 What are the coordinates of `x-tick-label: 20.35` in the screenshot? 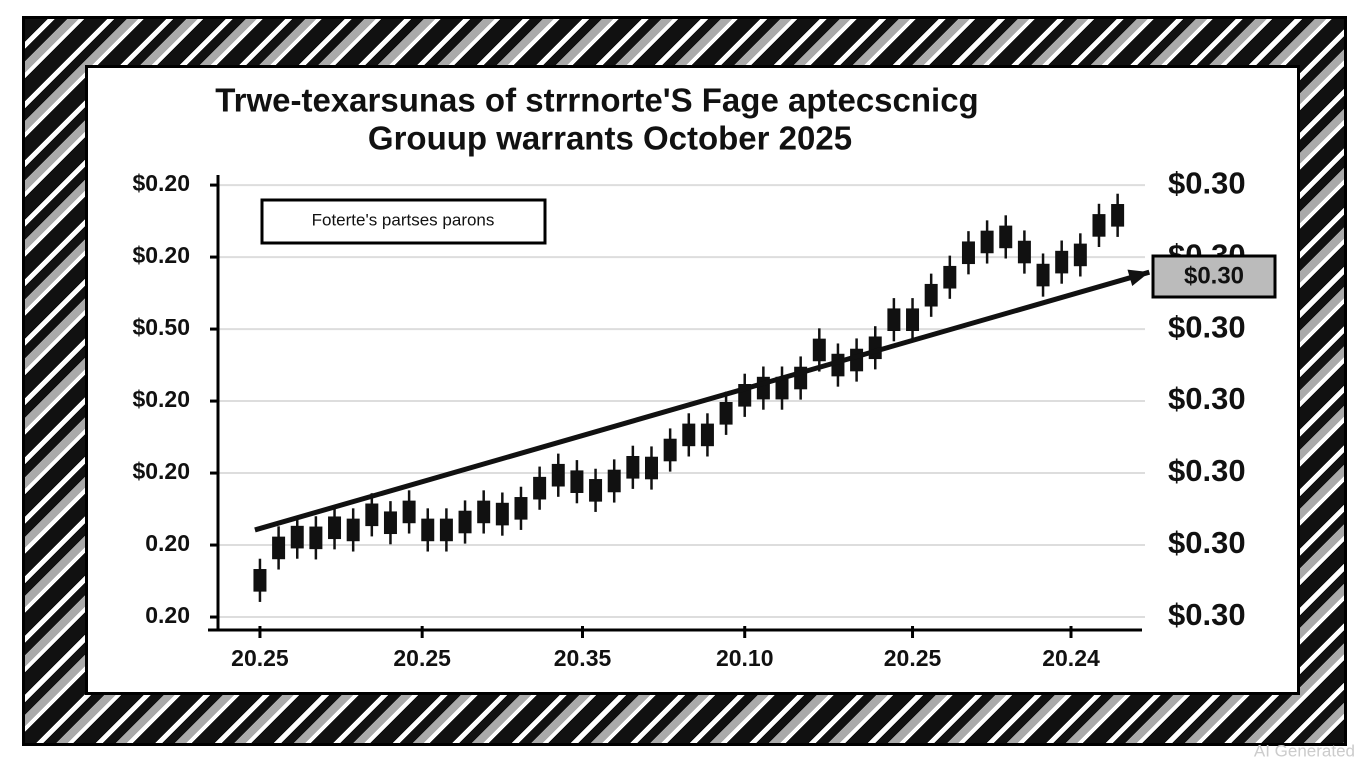 It's located at (583, 658).